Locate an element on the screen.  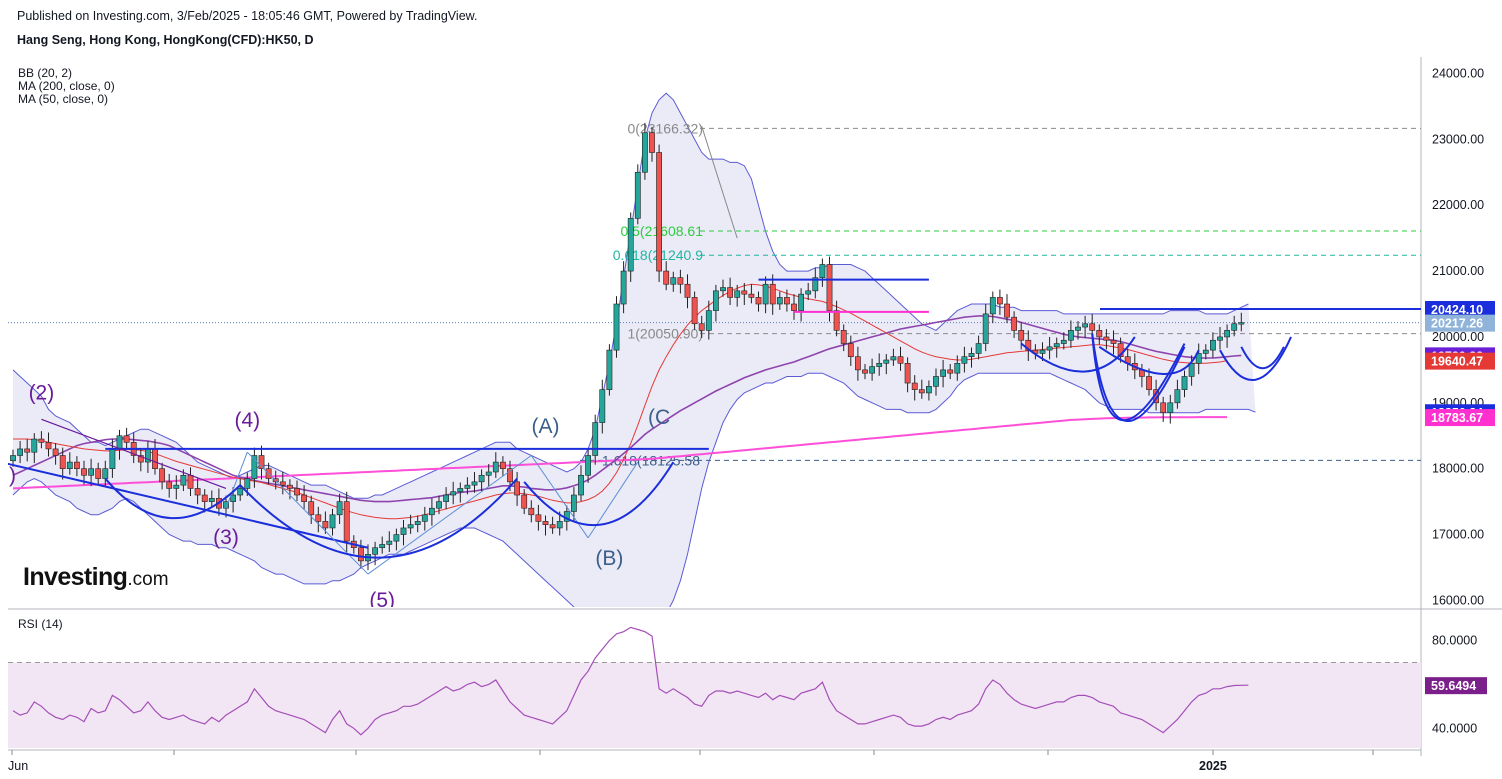
logo-suffix: .com is located at coordinates (148, 579).